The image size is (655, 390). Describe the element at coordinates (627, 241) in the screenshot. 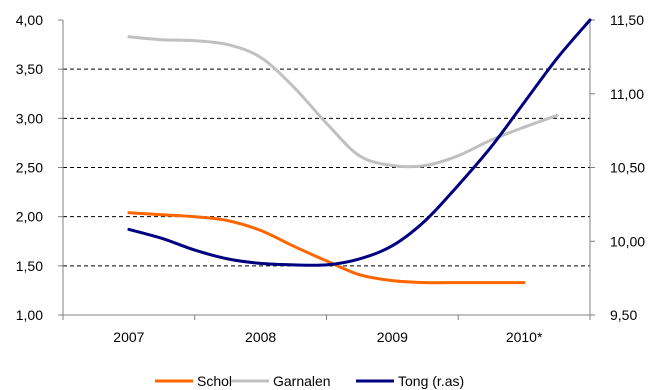

I see `right-tick-label: 10,00` at that location.